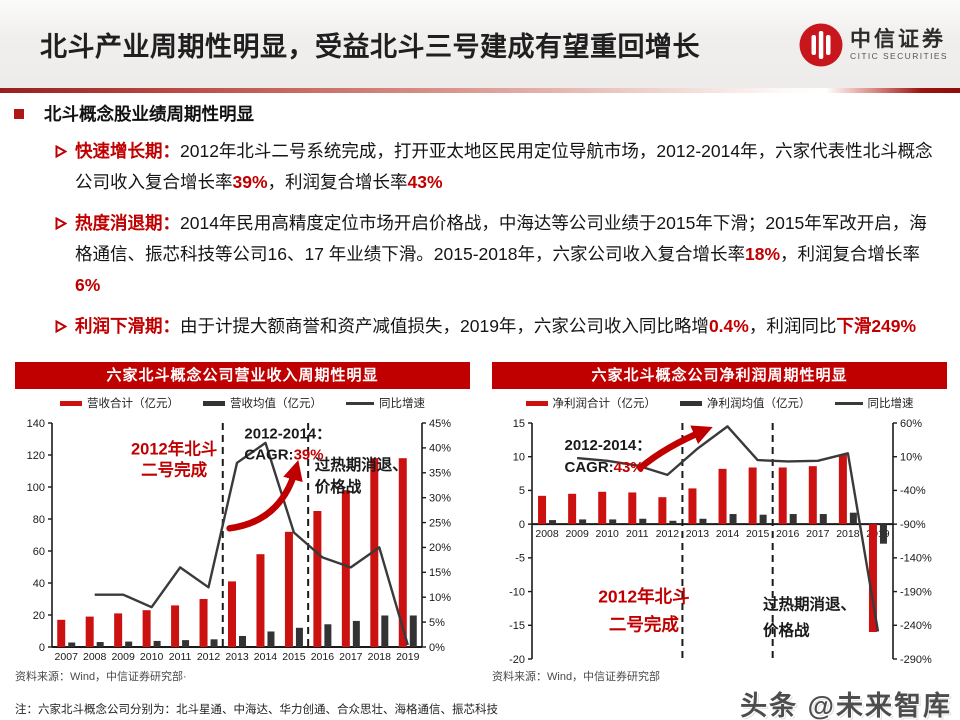 Image resolution: width=960 pixels, height=720 pixels. What do you see at coordinates (576, 677) in the screenshot?
I see `source-note-right: 资料来源：Wind，中信证券研究部` at bounding box center [576, 677].